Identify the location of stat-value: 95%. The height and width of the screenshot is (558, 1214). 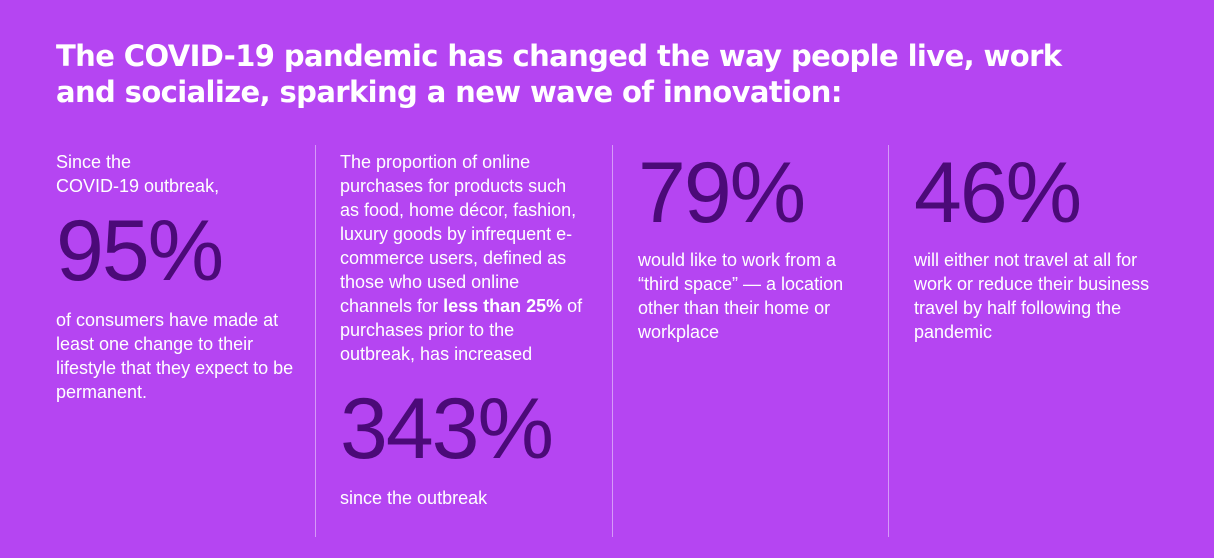
(140, 251).